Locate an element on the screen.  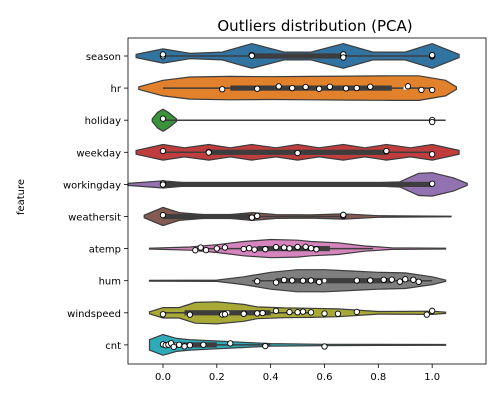
y-tick-label-workingday: workingday is located at coordinates (92, 185).